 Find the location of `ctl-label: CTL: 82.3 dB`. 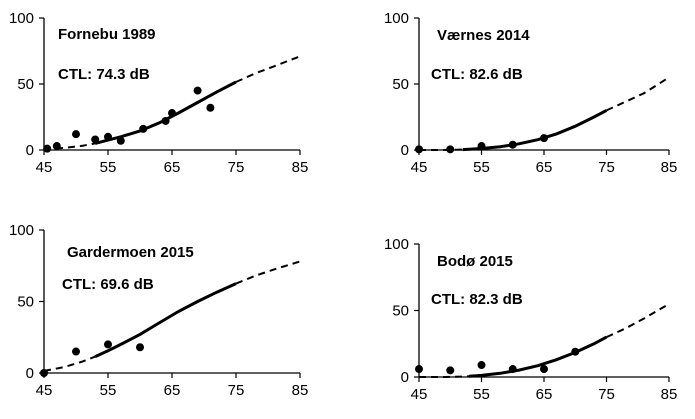

ctl-label: CTL: 82.3 dB is located at coordinates (477, 299).